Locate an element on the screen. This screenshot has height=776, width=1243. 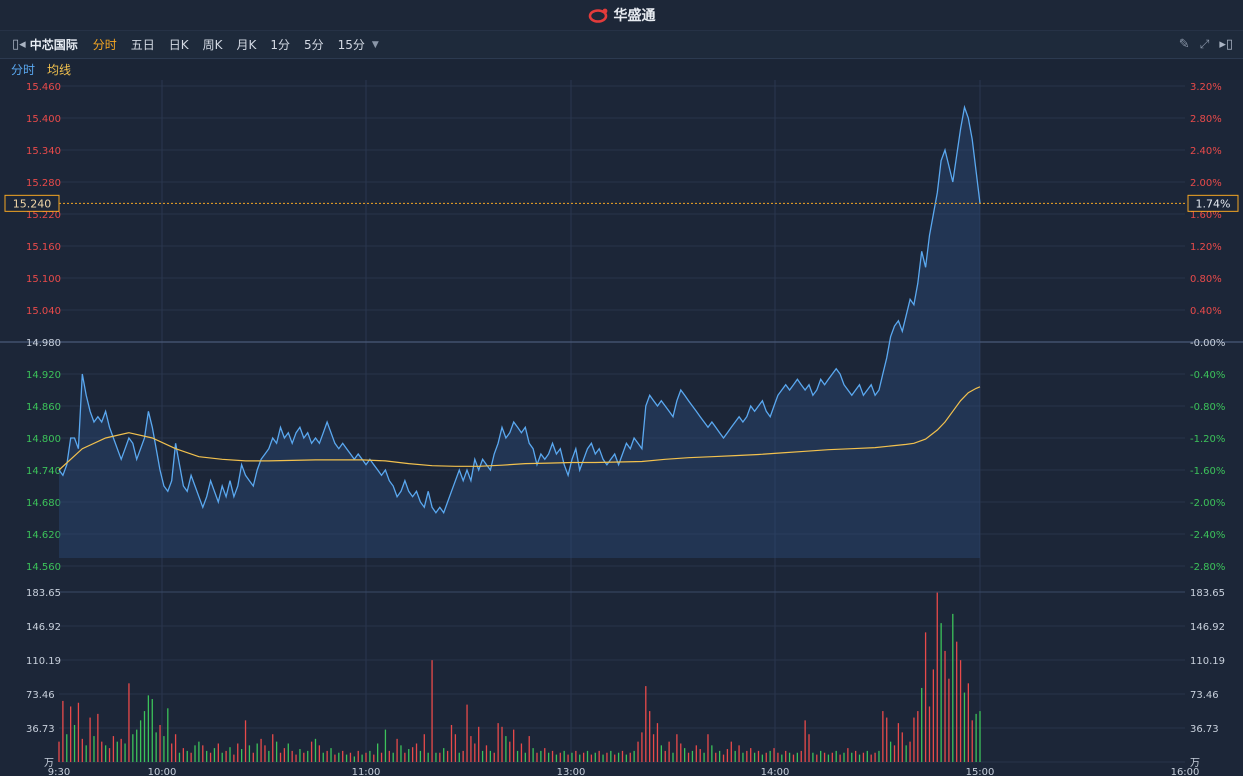
x-tick: 16:00 is located at coordinates (1185, 771).